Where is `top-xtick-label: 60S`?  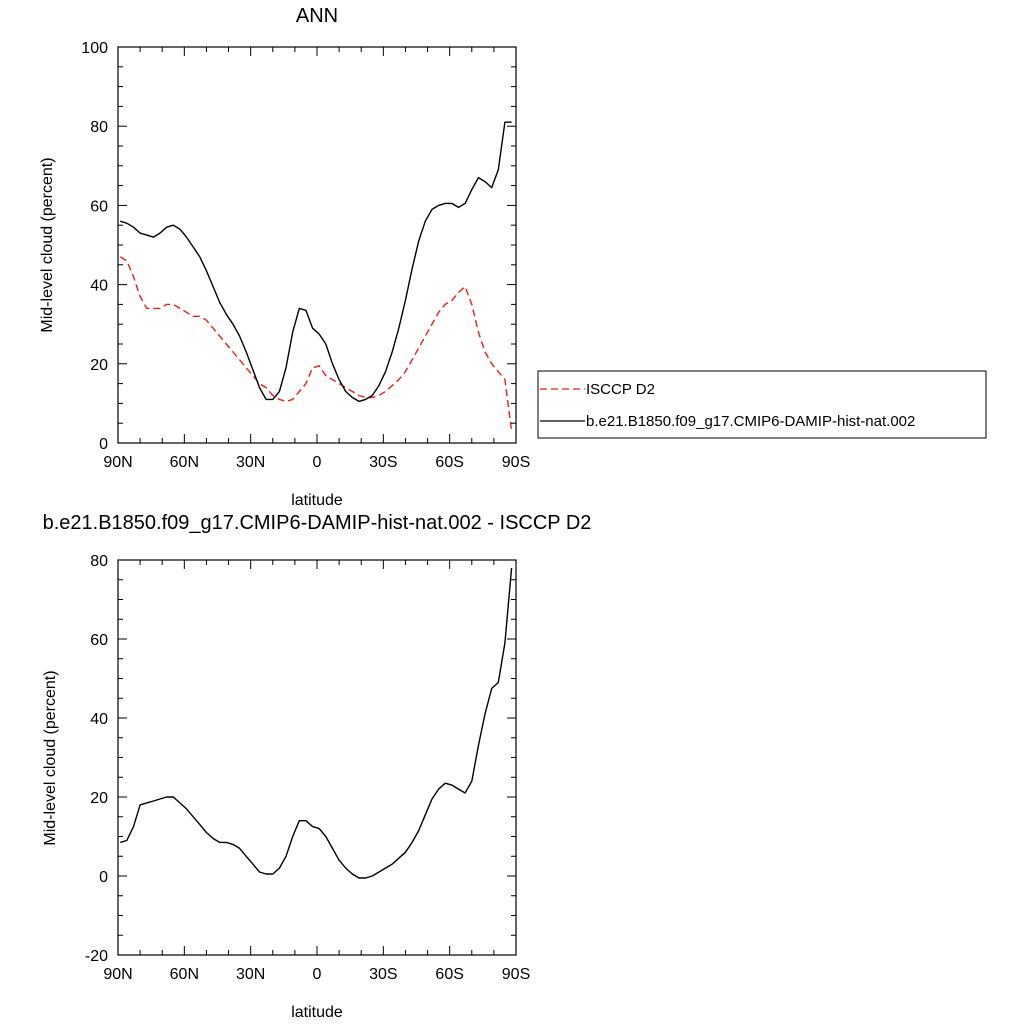 top-xtick-label: 60S is located at coordinates (449, 462).